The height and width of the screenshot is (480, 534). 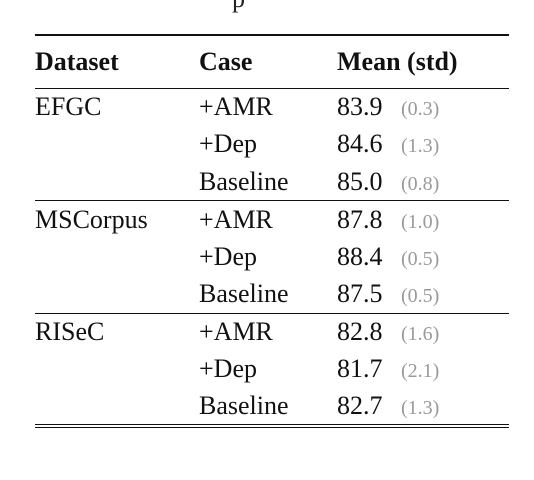 I want to click on mean-value: 81.7, so click(x=360, y=369).